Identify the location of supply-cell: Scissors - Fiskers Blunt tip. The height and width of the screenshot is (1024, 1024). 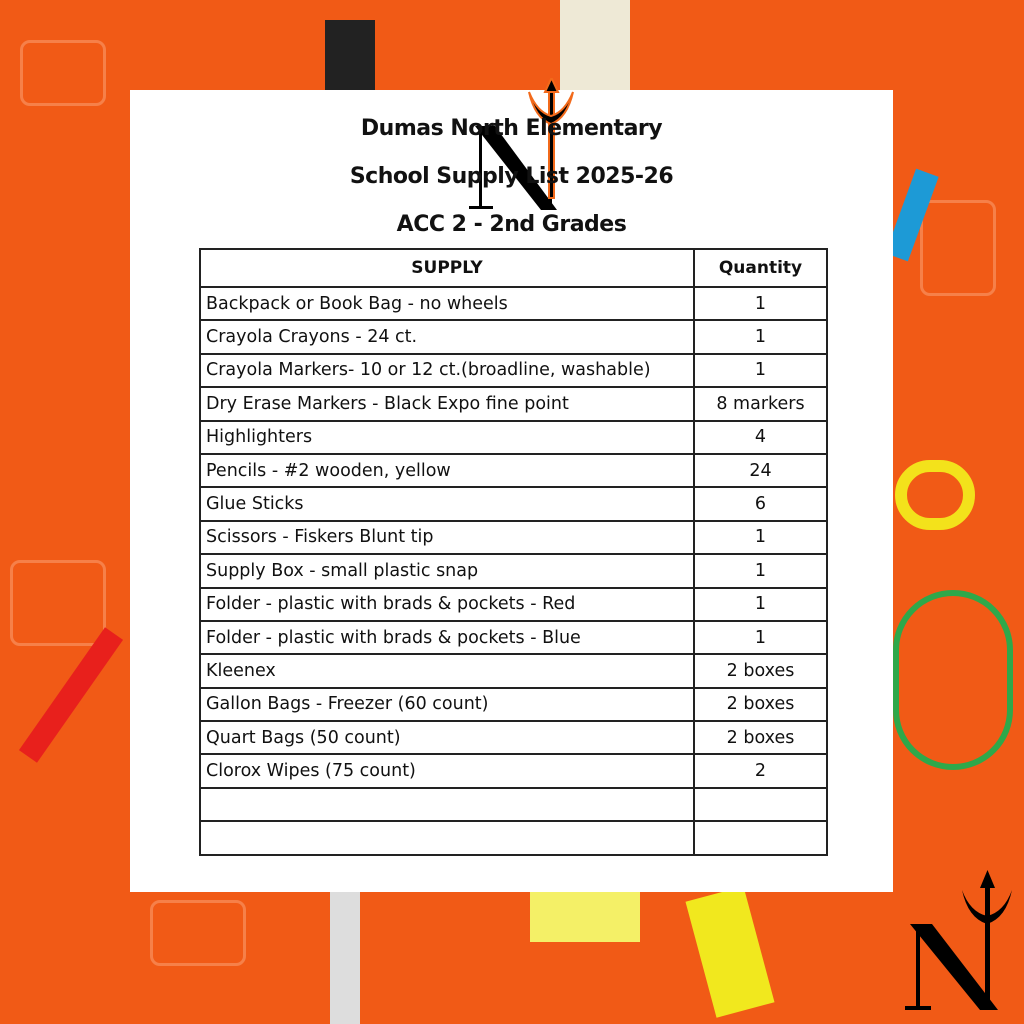
(447, 537).